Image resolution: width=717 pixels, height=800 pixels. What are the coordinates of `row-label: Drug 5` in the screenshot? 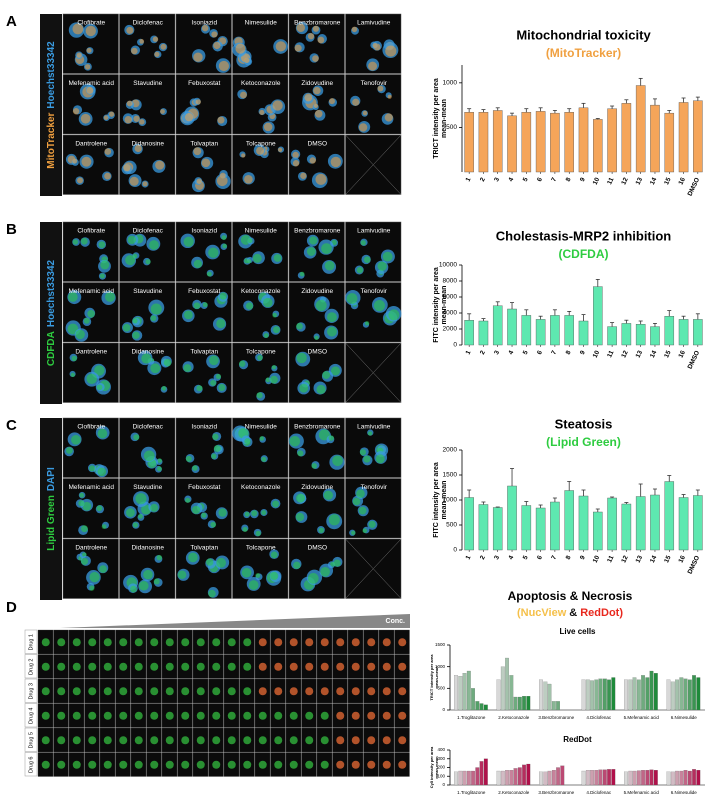 It's located at (31, 740).